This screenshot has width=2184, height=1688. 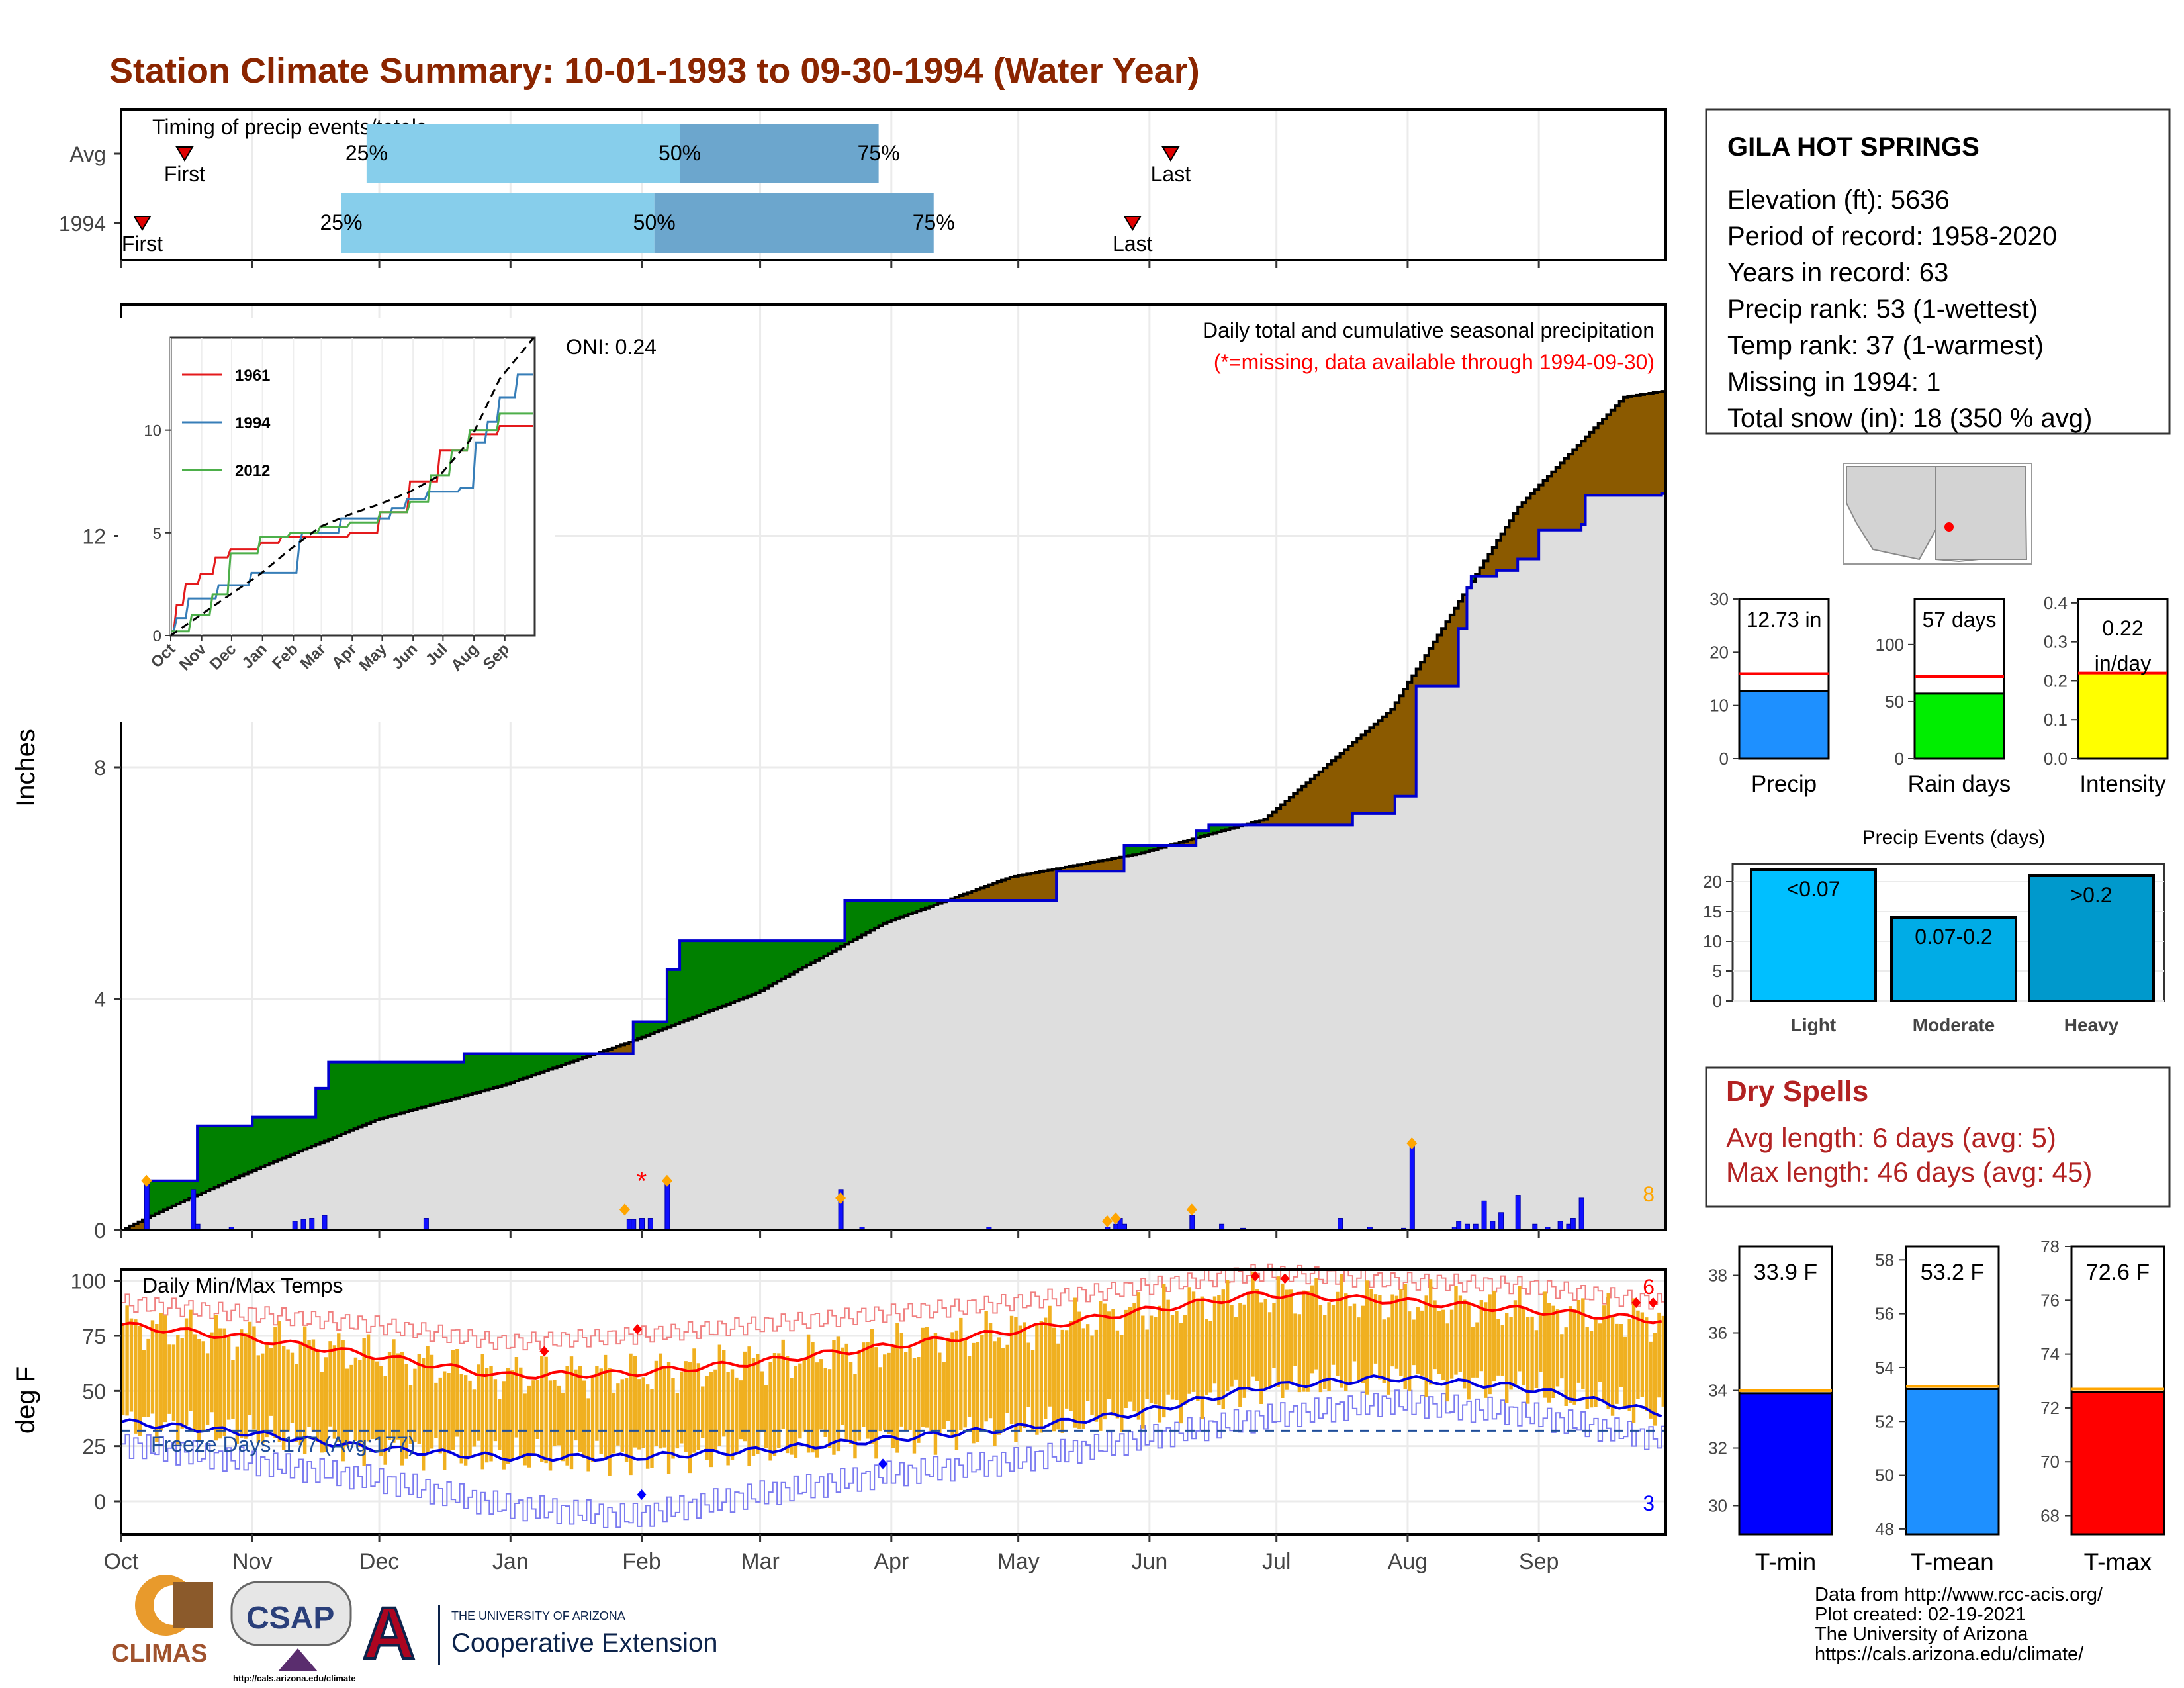 What do you see at coordinates (510, 1561) in the screenshot?
I see `month-tick-label: Jan` at bounding box center [510, 1561].